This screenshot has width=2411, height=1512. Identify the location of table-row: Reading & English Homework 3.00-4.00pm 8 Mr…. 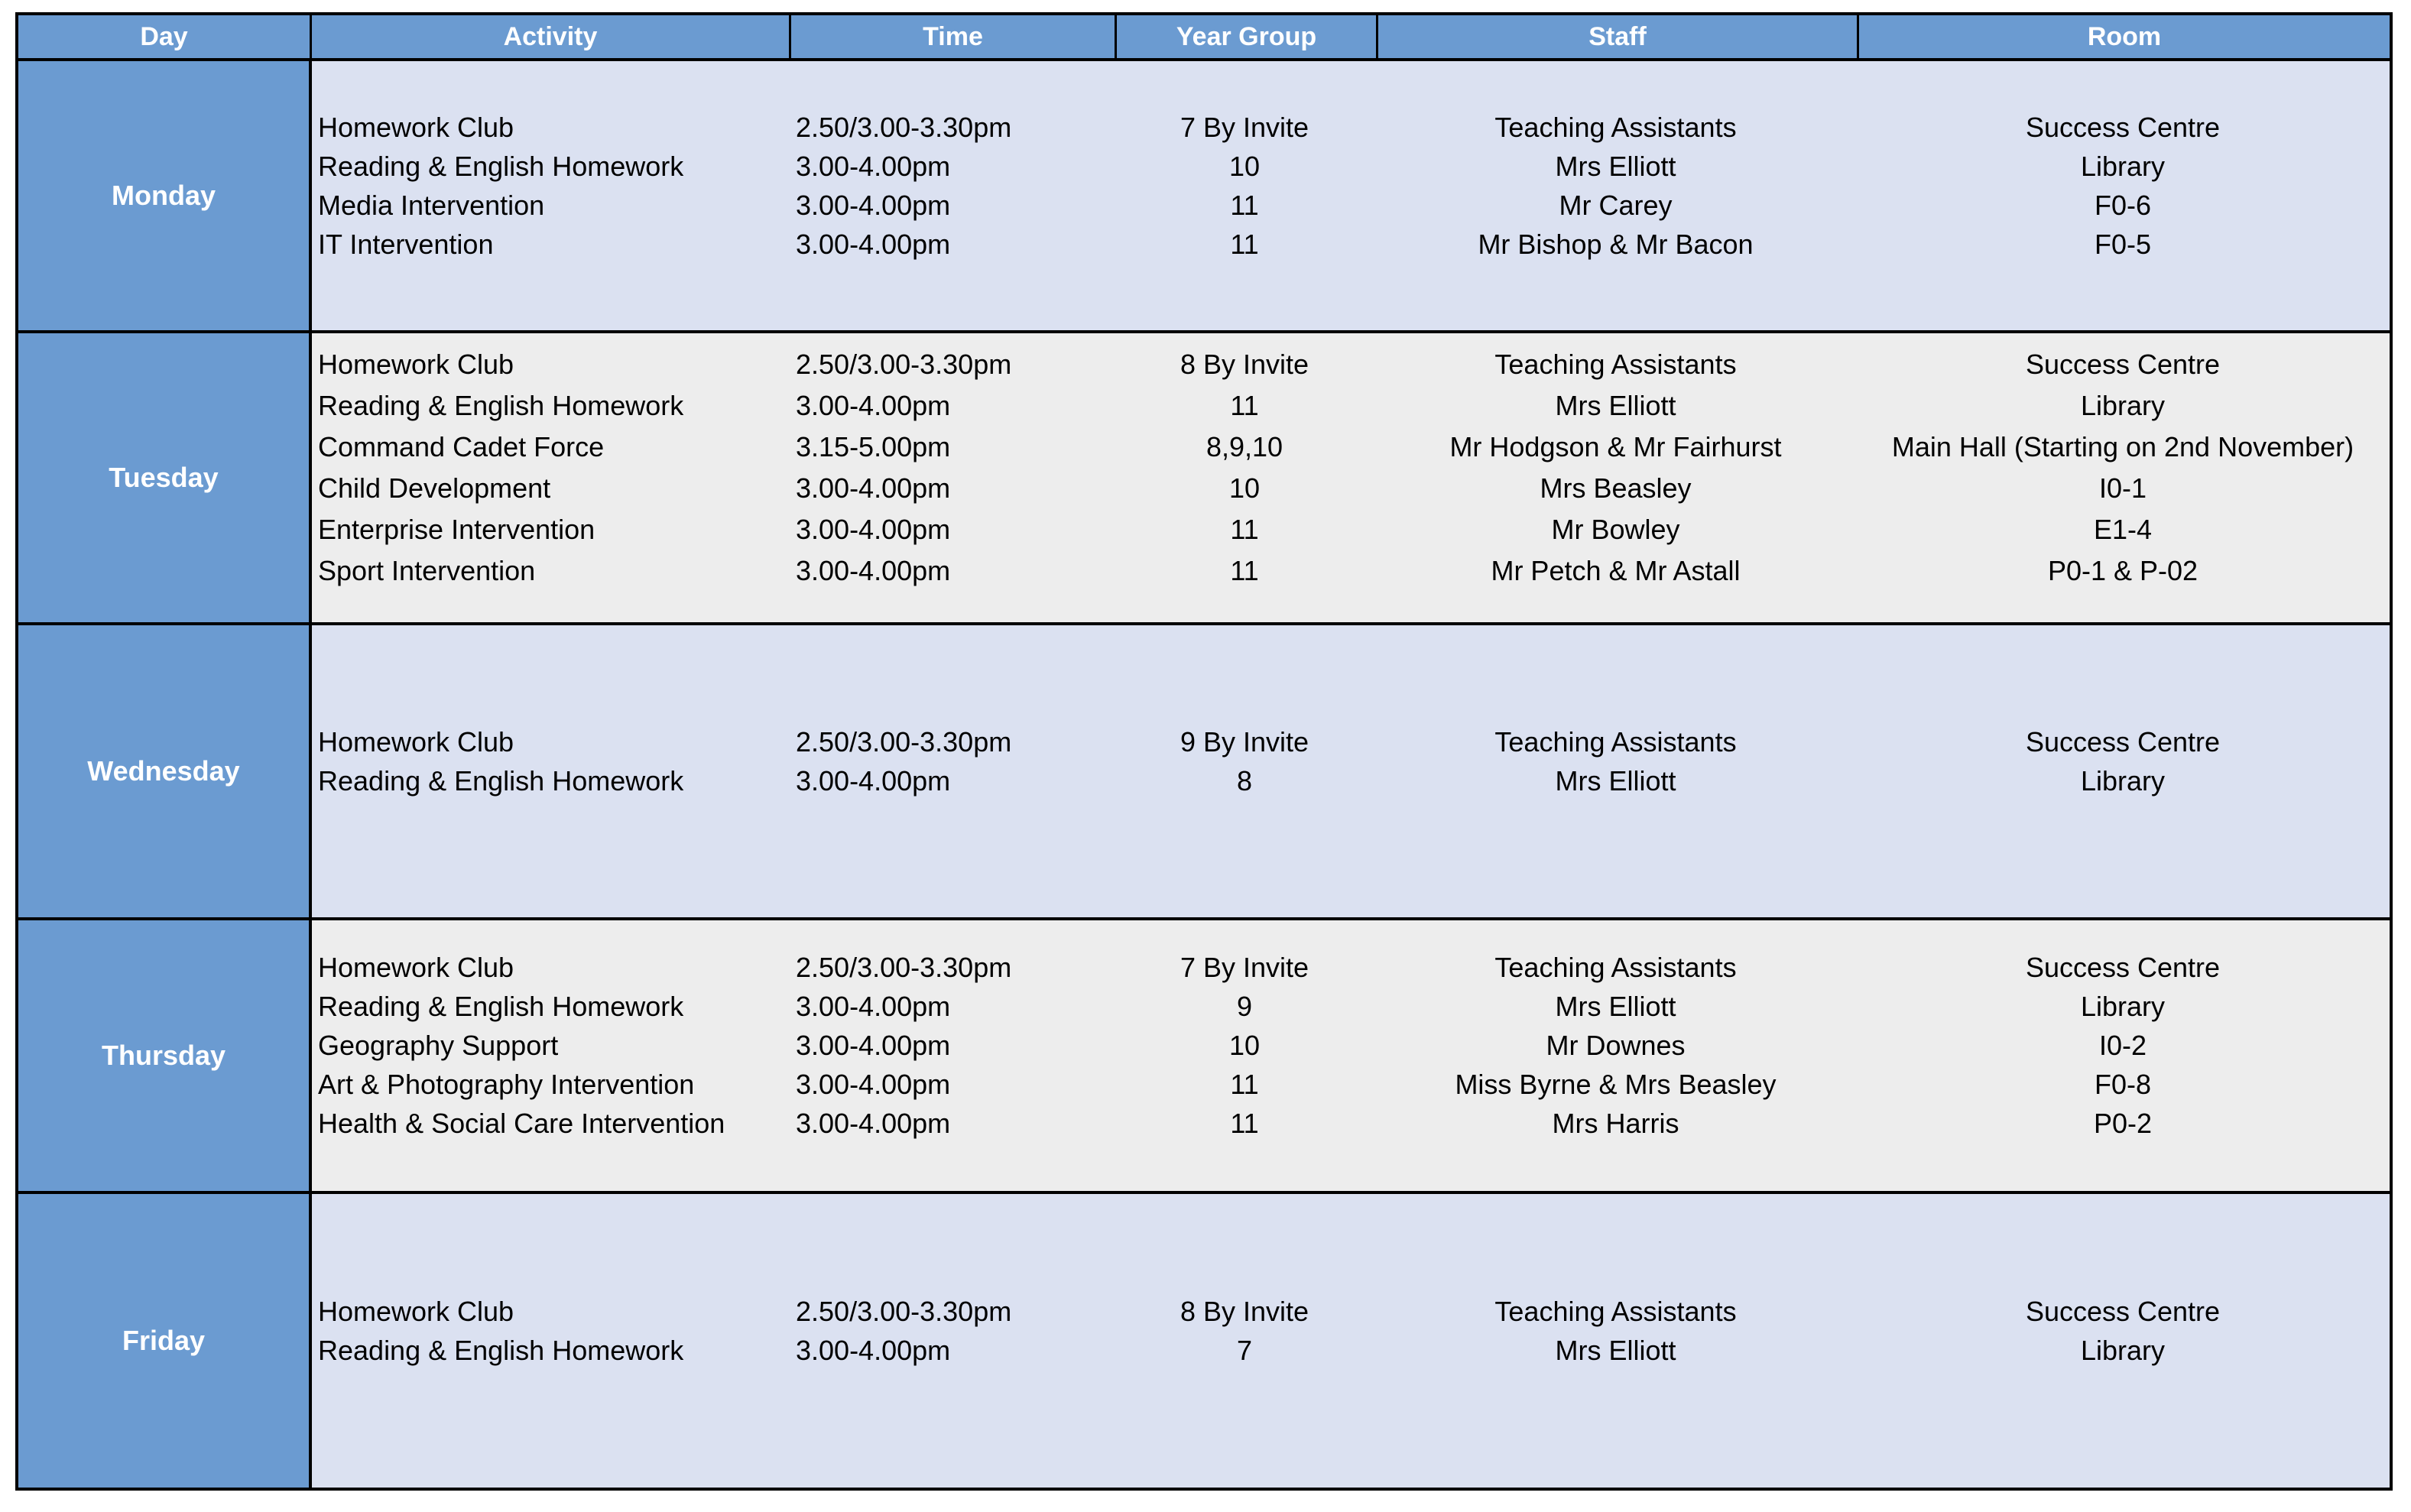
(1351, 780).